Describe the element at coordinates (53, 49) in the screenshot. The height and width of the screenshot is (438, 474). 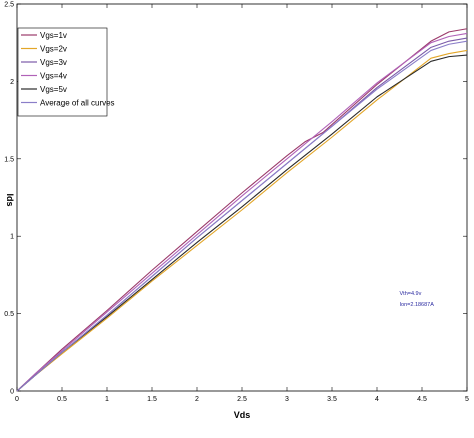
I see `legend-label: Vgs=2v` at that location.